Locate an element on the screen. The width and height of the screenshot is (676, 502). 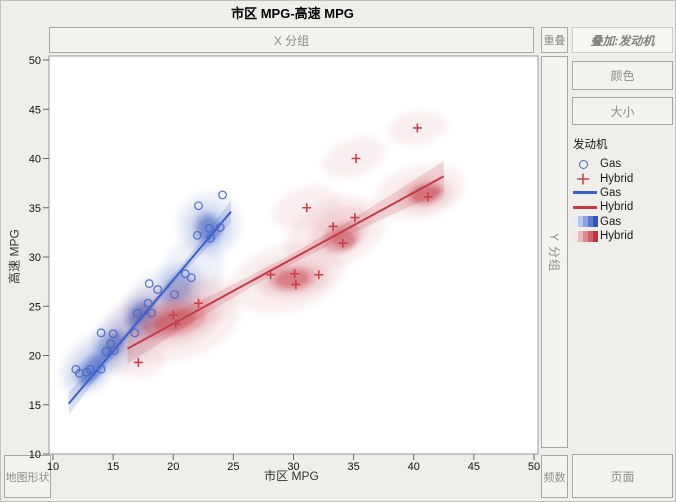
y-tick-label: 30 is located at coordinates (35, 258).